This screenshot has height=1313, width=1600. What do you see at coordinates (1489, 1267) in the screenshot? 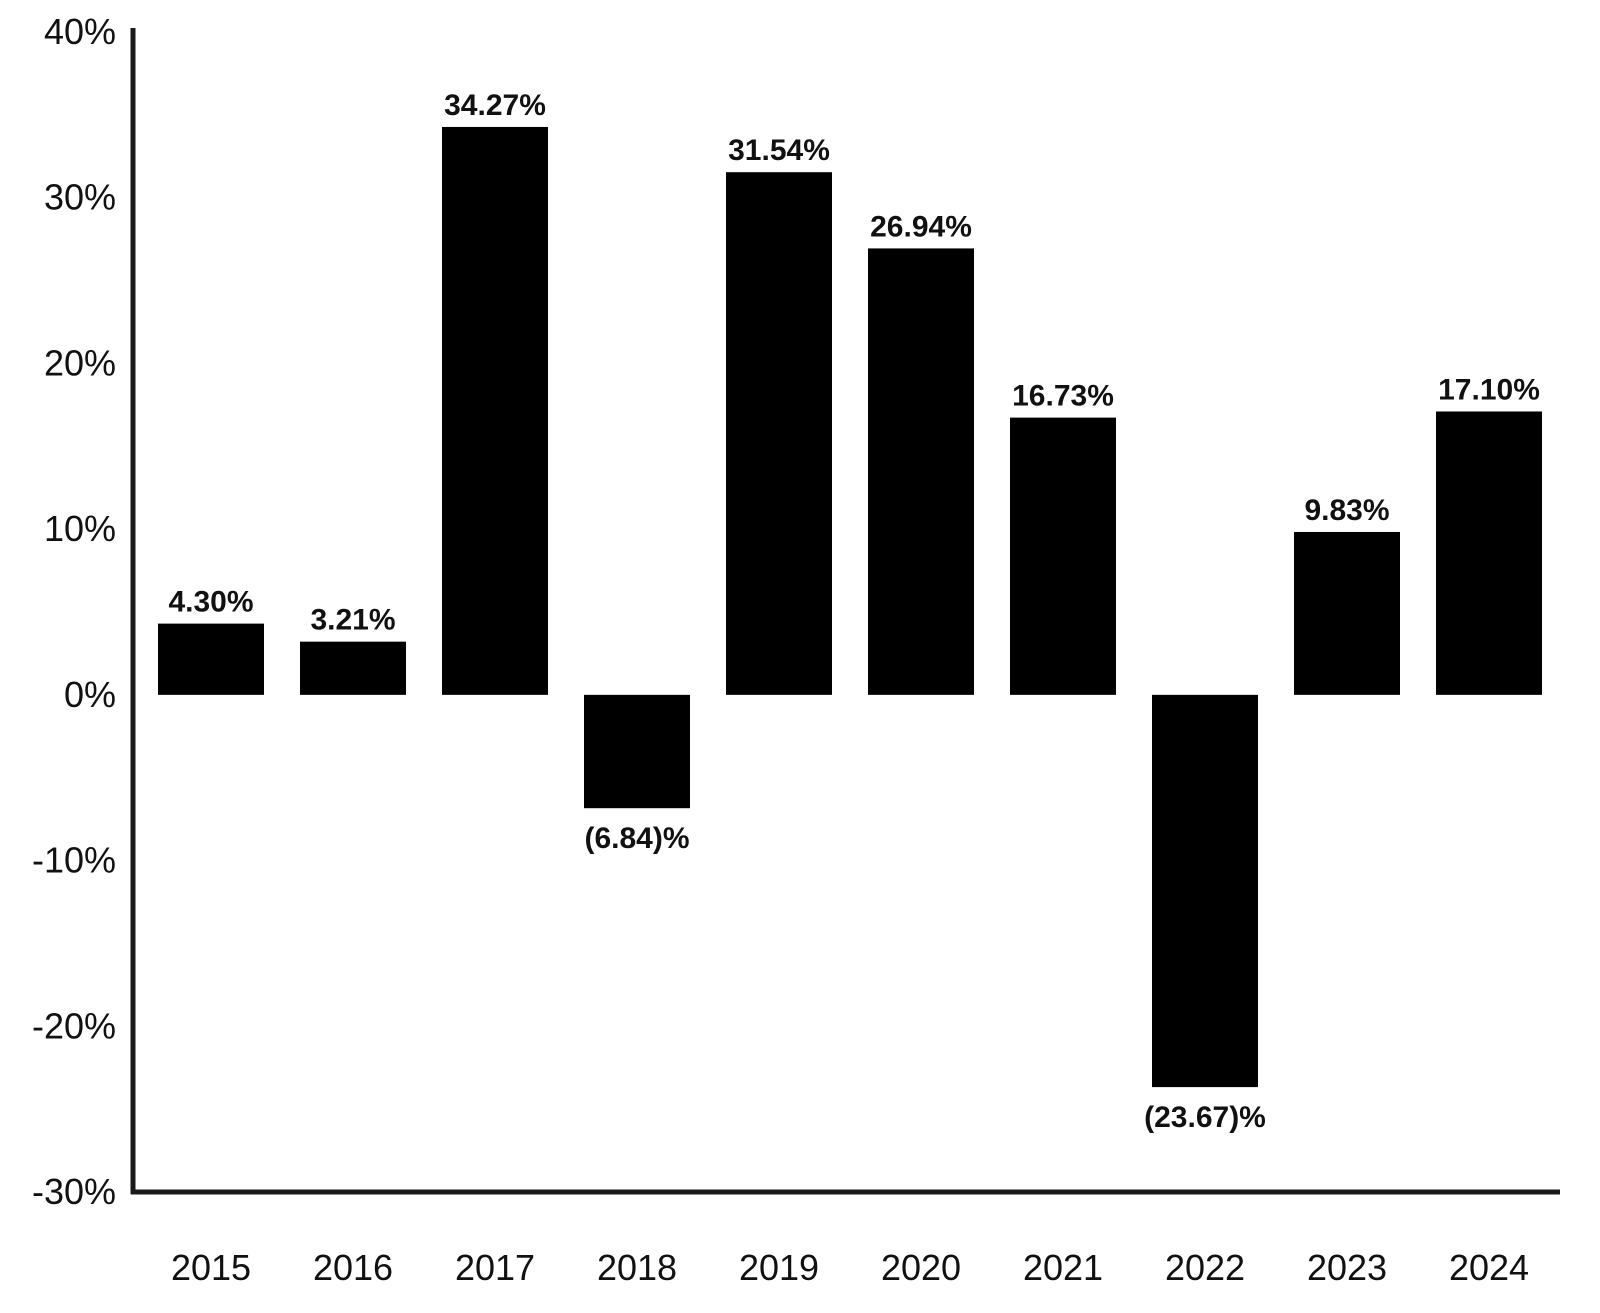
I see `x-tick-label: 2024` at bounding box center [1489, 1267].